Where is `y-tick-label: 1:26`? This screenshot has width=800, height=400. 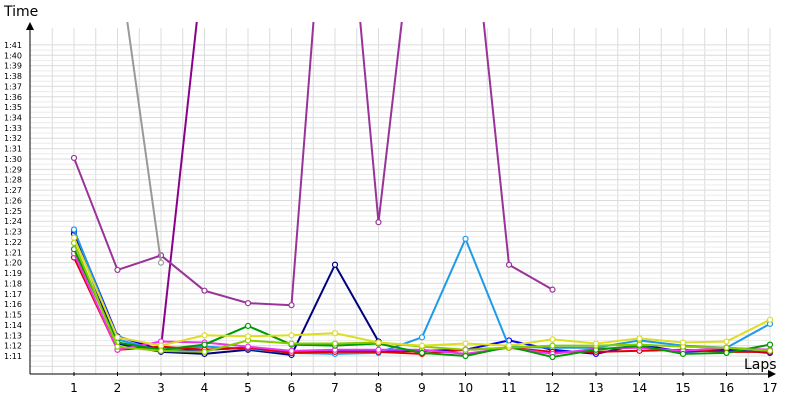
y-tick-label: 1:26 is located at coordinates (13, 200).